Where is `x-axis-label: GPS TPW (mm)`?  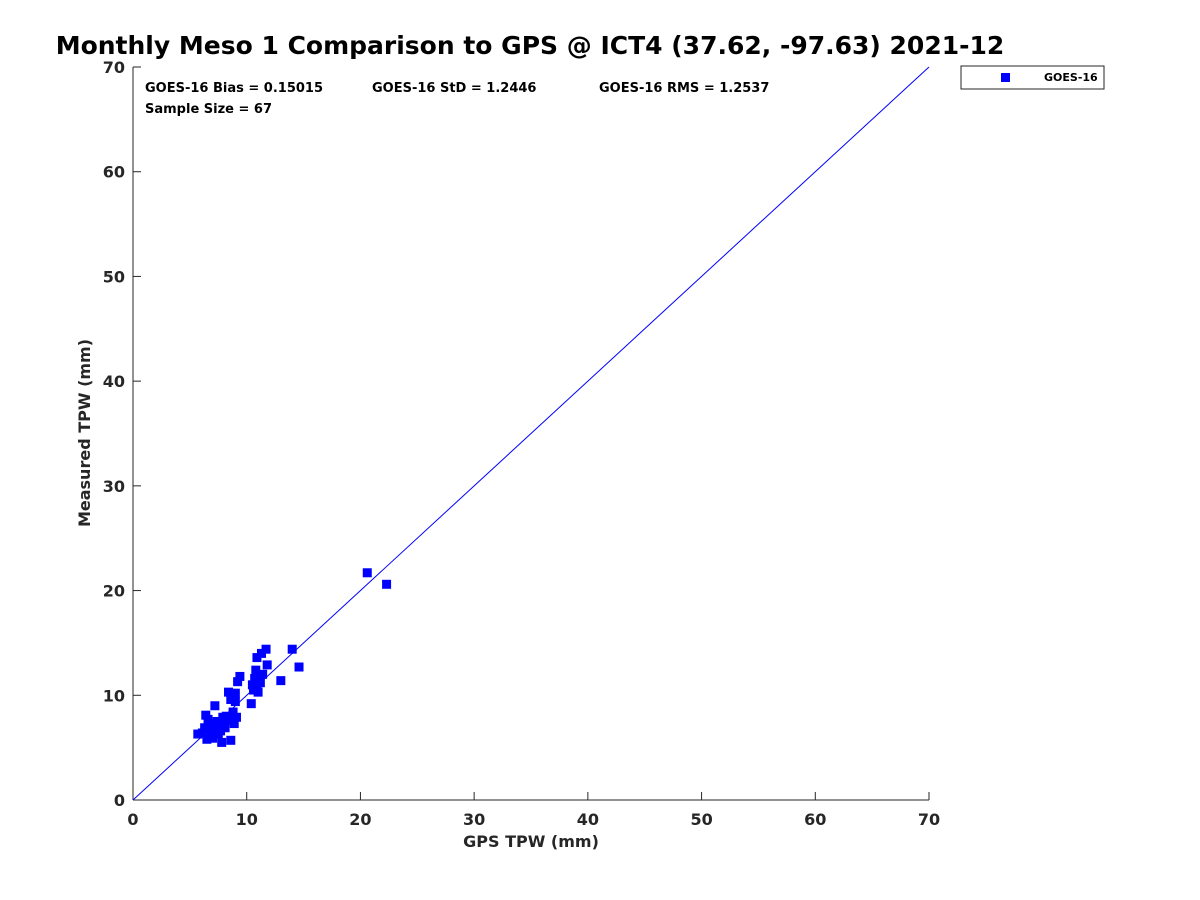 x-axis-label: GPS TPW (mm) is located at coordinates (531, 841).